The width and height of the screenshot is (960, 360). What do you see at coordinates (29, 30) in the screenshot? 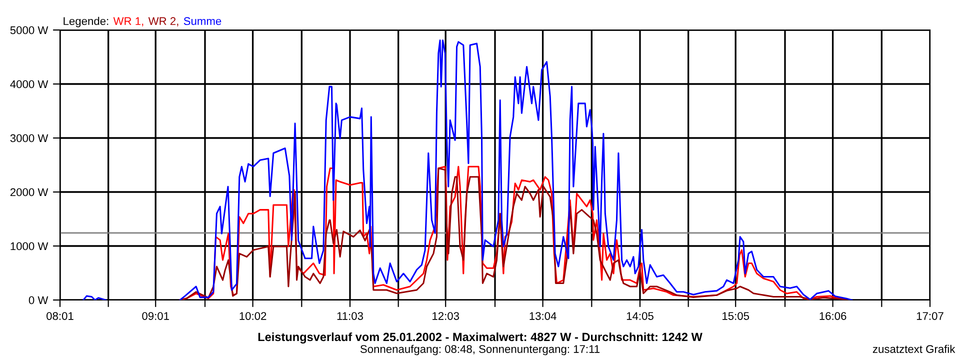
I see `y-tick-label: 5000 W` at bounding box center [29, 30].